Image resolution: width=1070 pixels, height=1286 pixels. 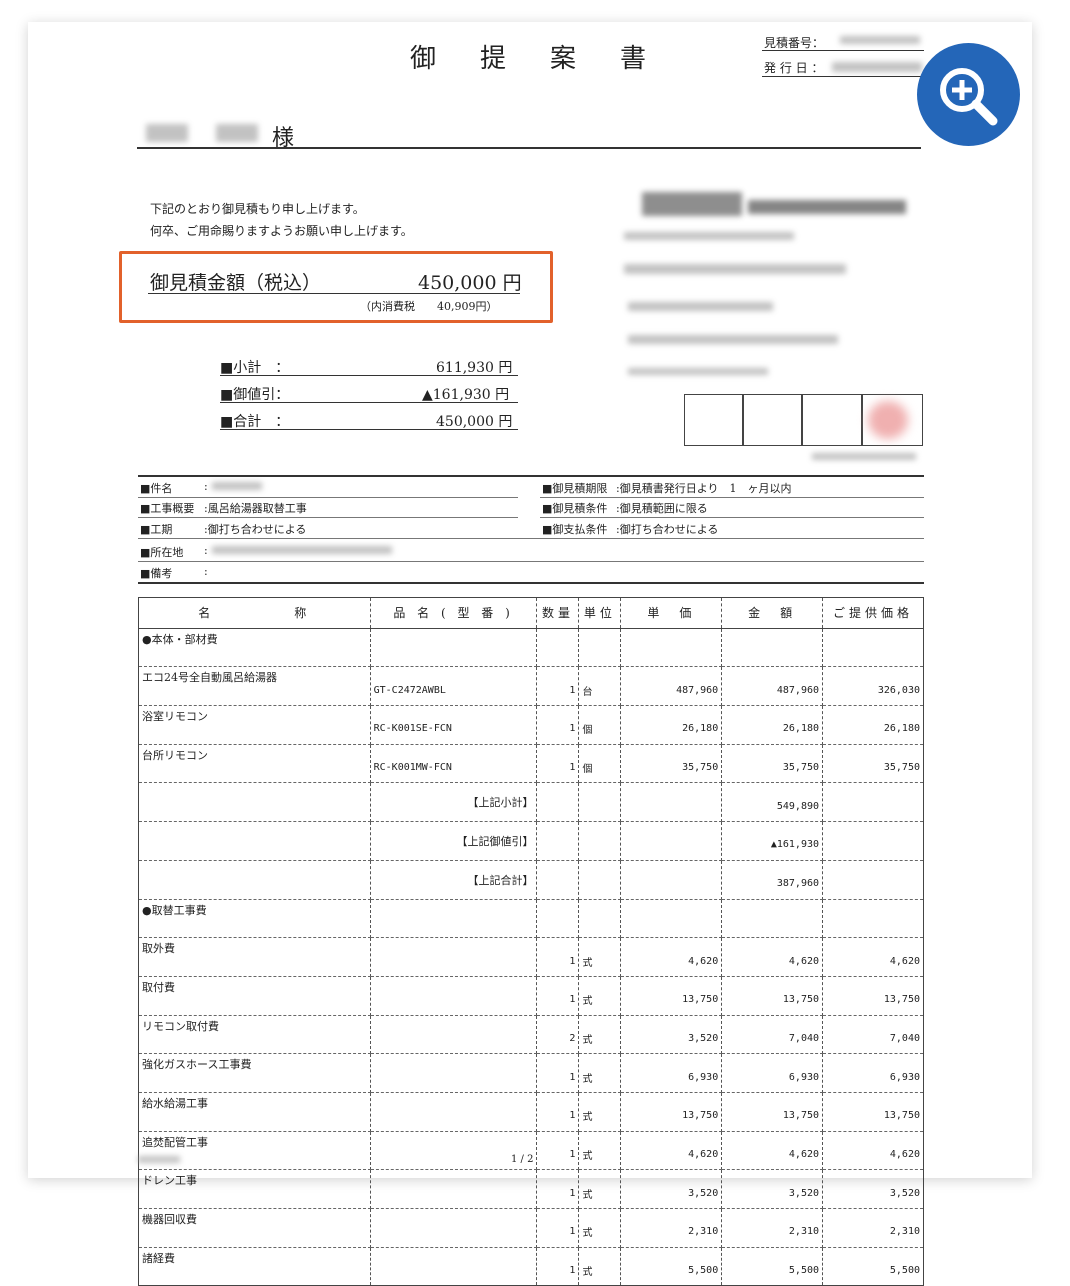 I want to click on subtotal-value: 611,930 円, so click(x=474, y=368).